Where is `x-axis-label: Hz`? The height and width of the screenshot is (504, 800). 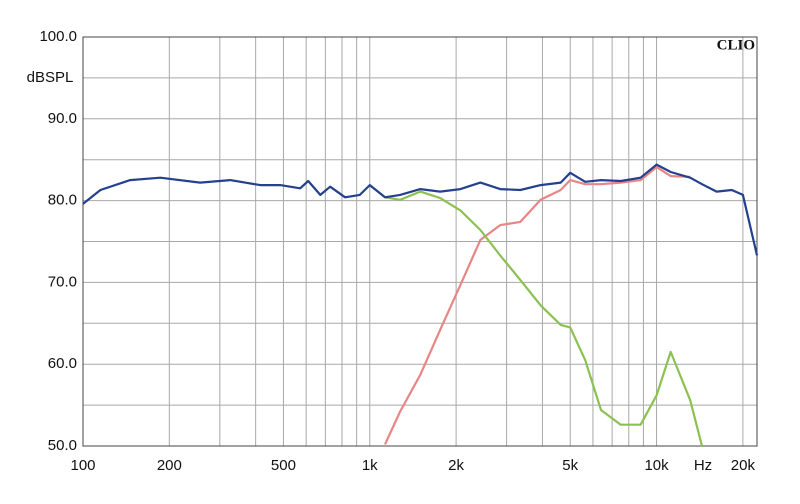 x-axis-label: Hz is located at coordinates (703, 465).